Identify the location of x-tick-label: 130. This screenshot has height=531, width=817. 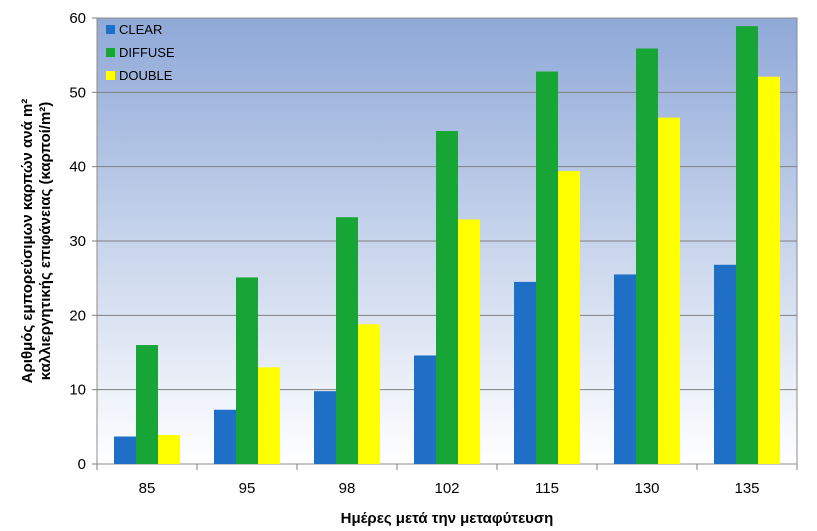
(646, 488).